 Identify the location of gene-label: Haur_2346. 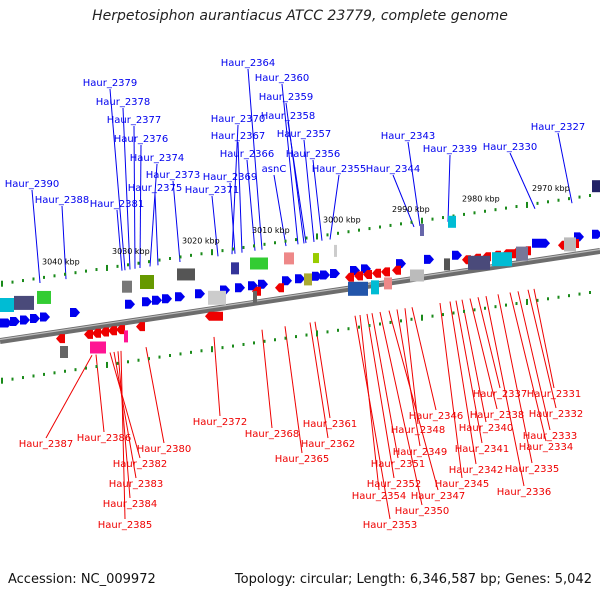
(436, 416).